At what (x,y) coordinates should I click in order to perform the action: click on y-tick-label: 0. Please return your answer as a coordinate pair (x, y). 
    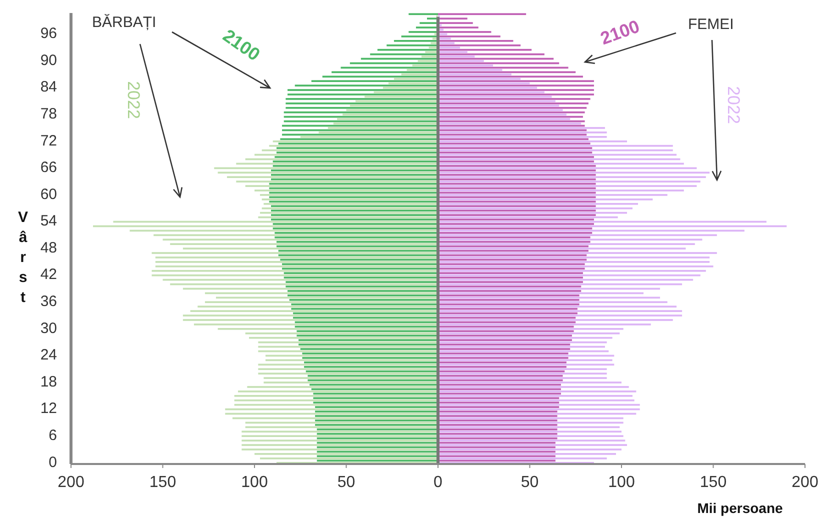
    Looking at the image, I should click on (52, 462).